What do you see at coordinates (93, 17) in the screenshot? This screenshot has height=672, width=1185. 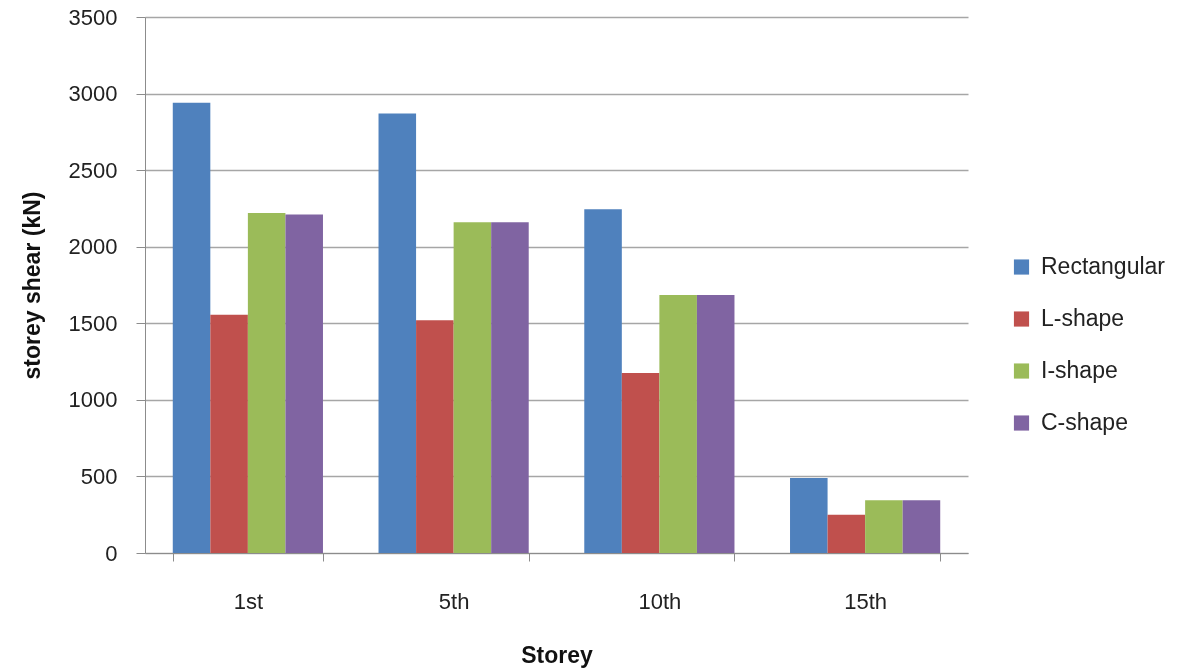 I see `y-tick-label: 3500` at bounding box center [93, 17].